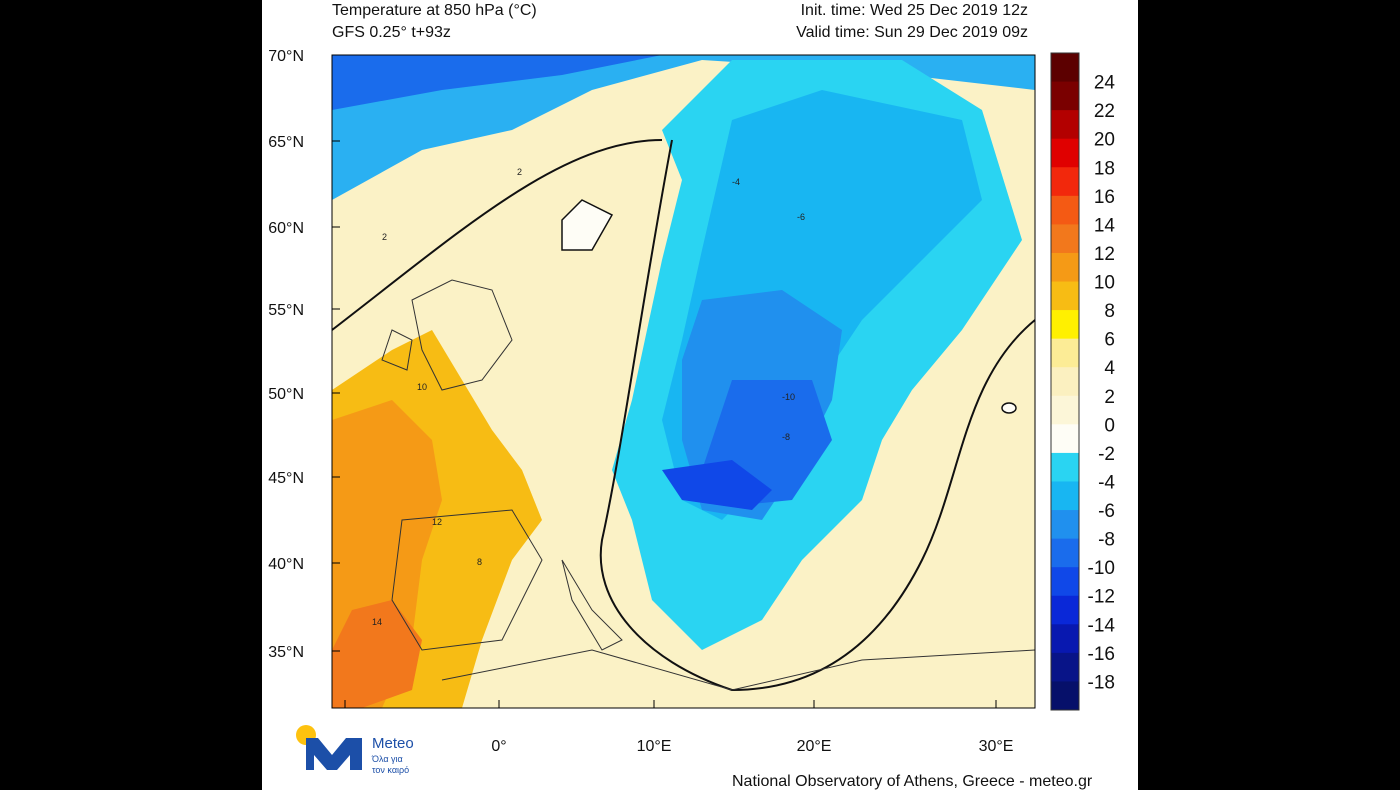 The height and width of the screenshot is (790, 1400). What do you see at coordinates (1109, 425) in the screenshot?
I see `colorbar-label: 0` at bounding box center [1109, 425].